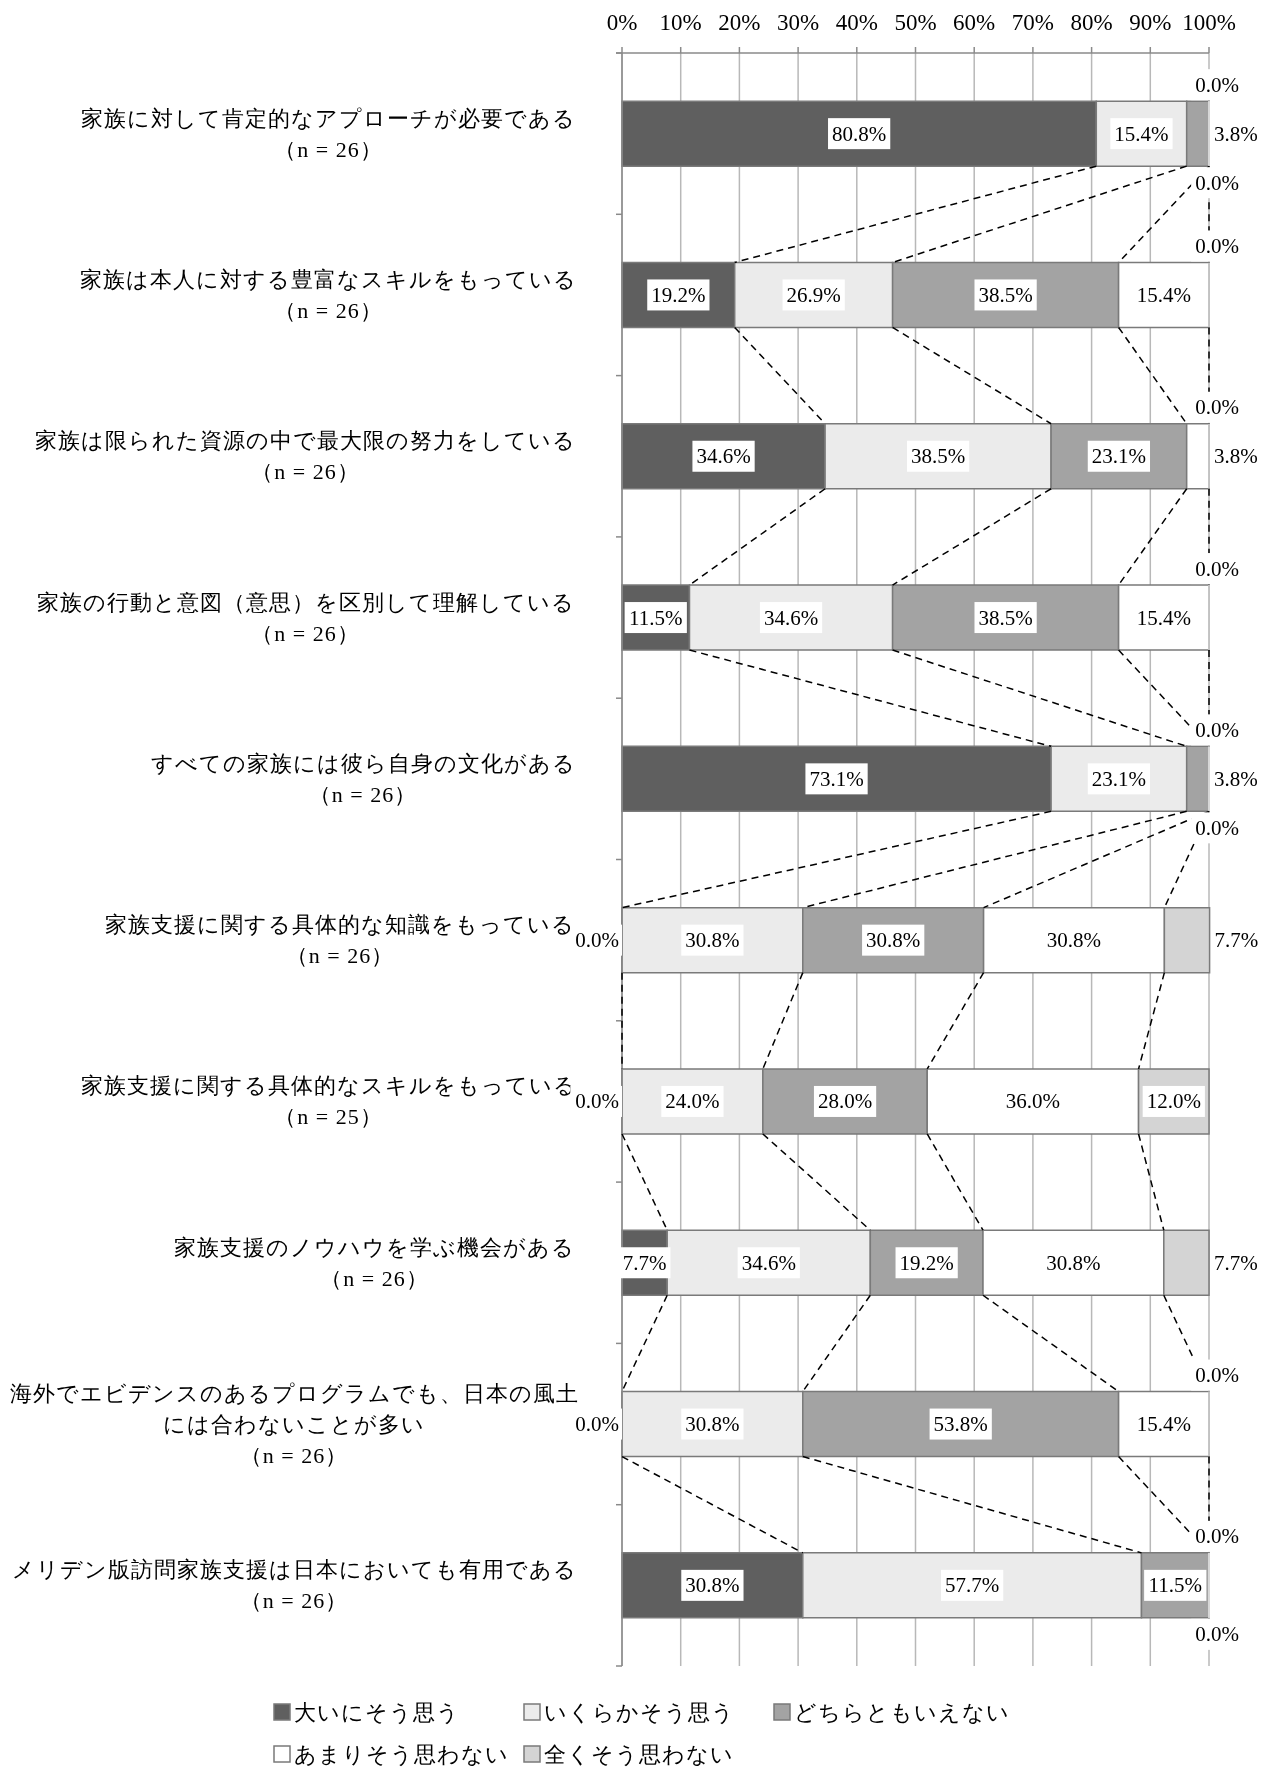 The image size is (1268, 1773). What do you see at coordinates (1173, 1101) in the screenshot?
I see `data-label: 12.0%` at bounding box center [1173, 1101].